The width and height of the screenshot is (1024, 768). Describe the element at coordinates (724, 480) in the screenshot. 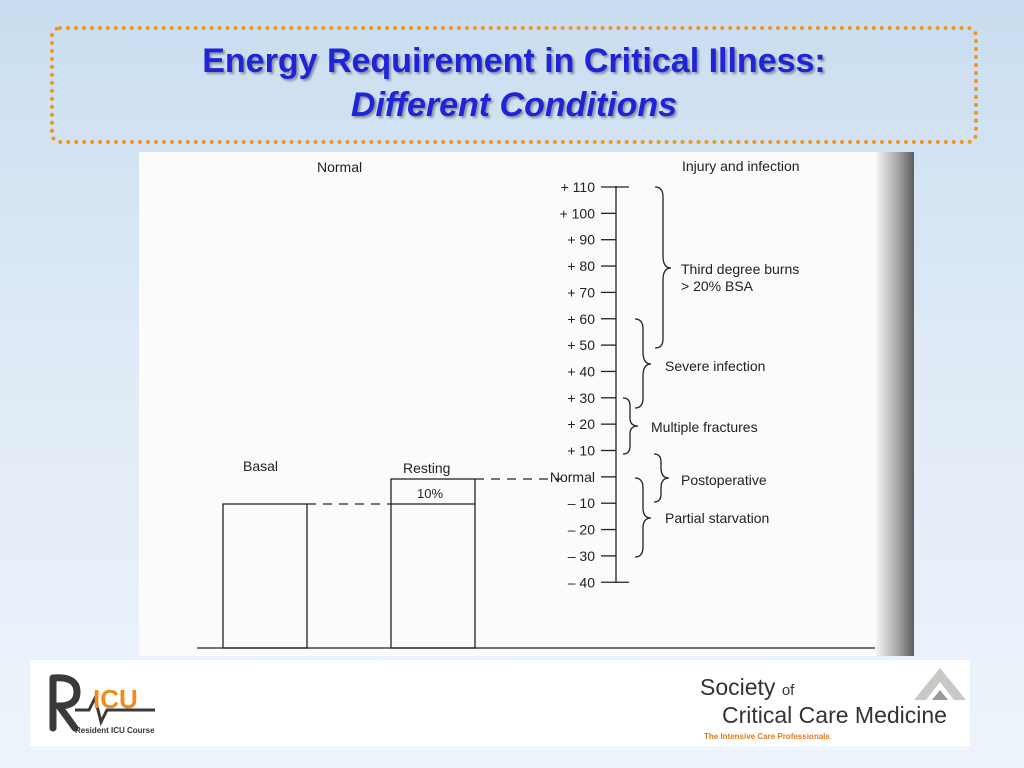

I see `postoperative-label: Postoperative` at that location.